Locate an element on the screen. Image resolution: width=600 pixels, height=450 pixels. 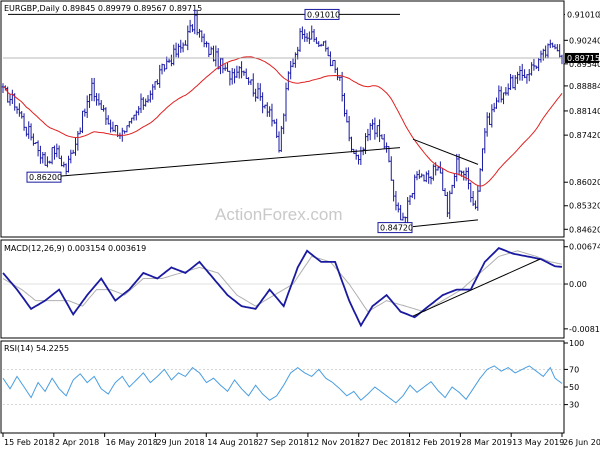
rsi-tick-label: 70 is located at coordinates (574, 369).